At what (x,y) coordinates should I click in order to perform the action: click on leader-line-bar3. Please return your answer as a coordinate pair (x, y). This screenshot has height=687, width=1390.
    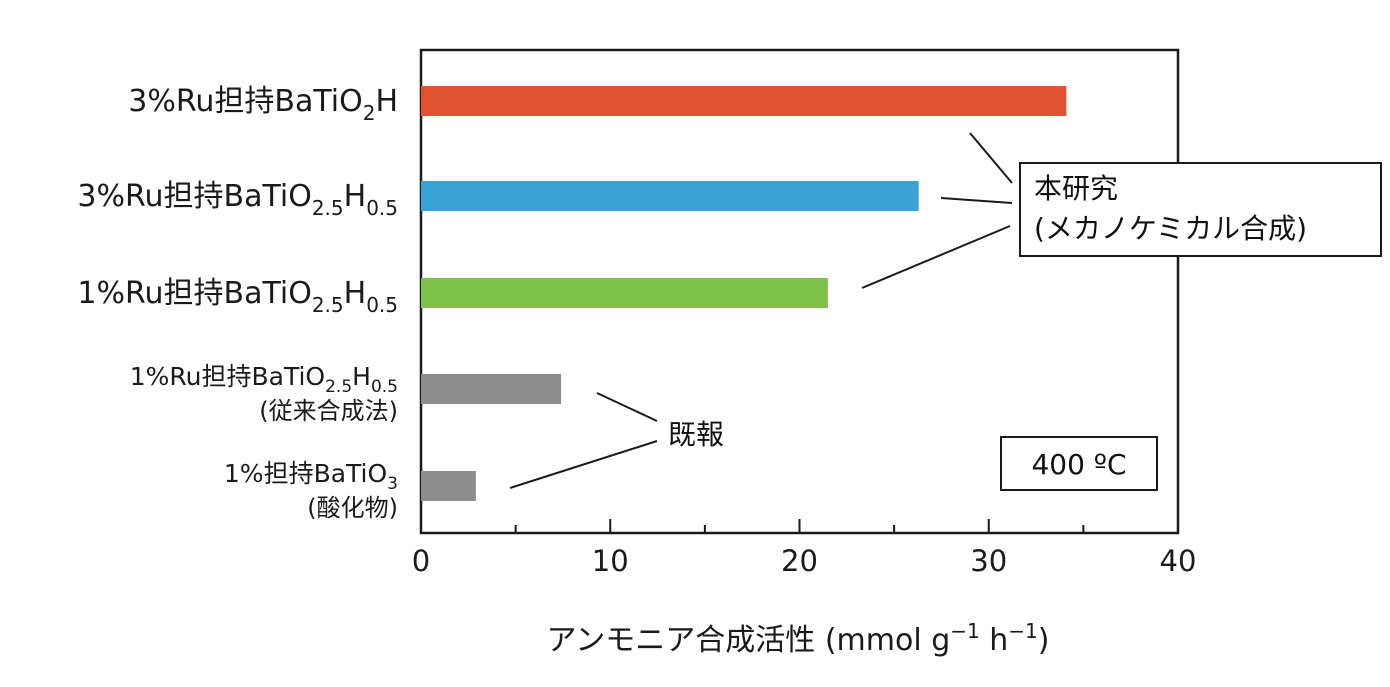
    Looking at the image, I should click on (936, 257).